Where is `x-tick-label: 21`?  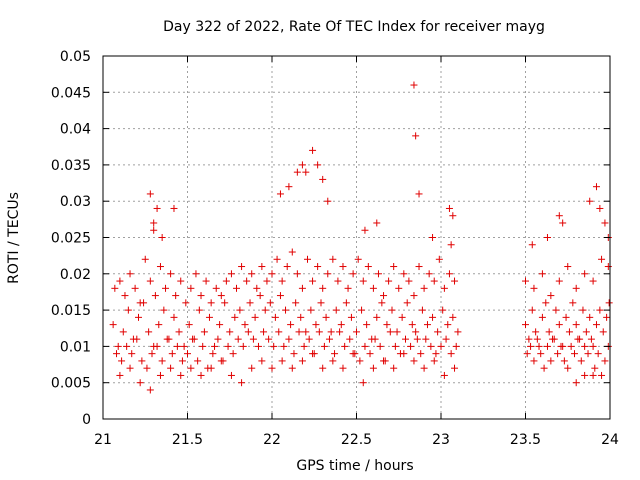
x-tick-label: 21 is located at coordinates (103, 440).